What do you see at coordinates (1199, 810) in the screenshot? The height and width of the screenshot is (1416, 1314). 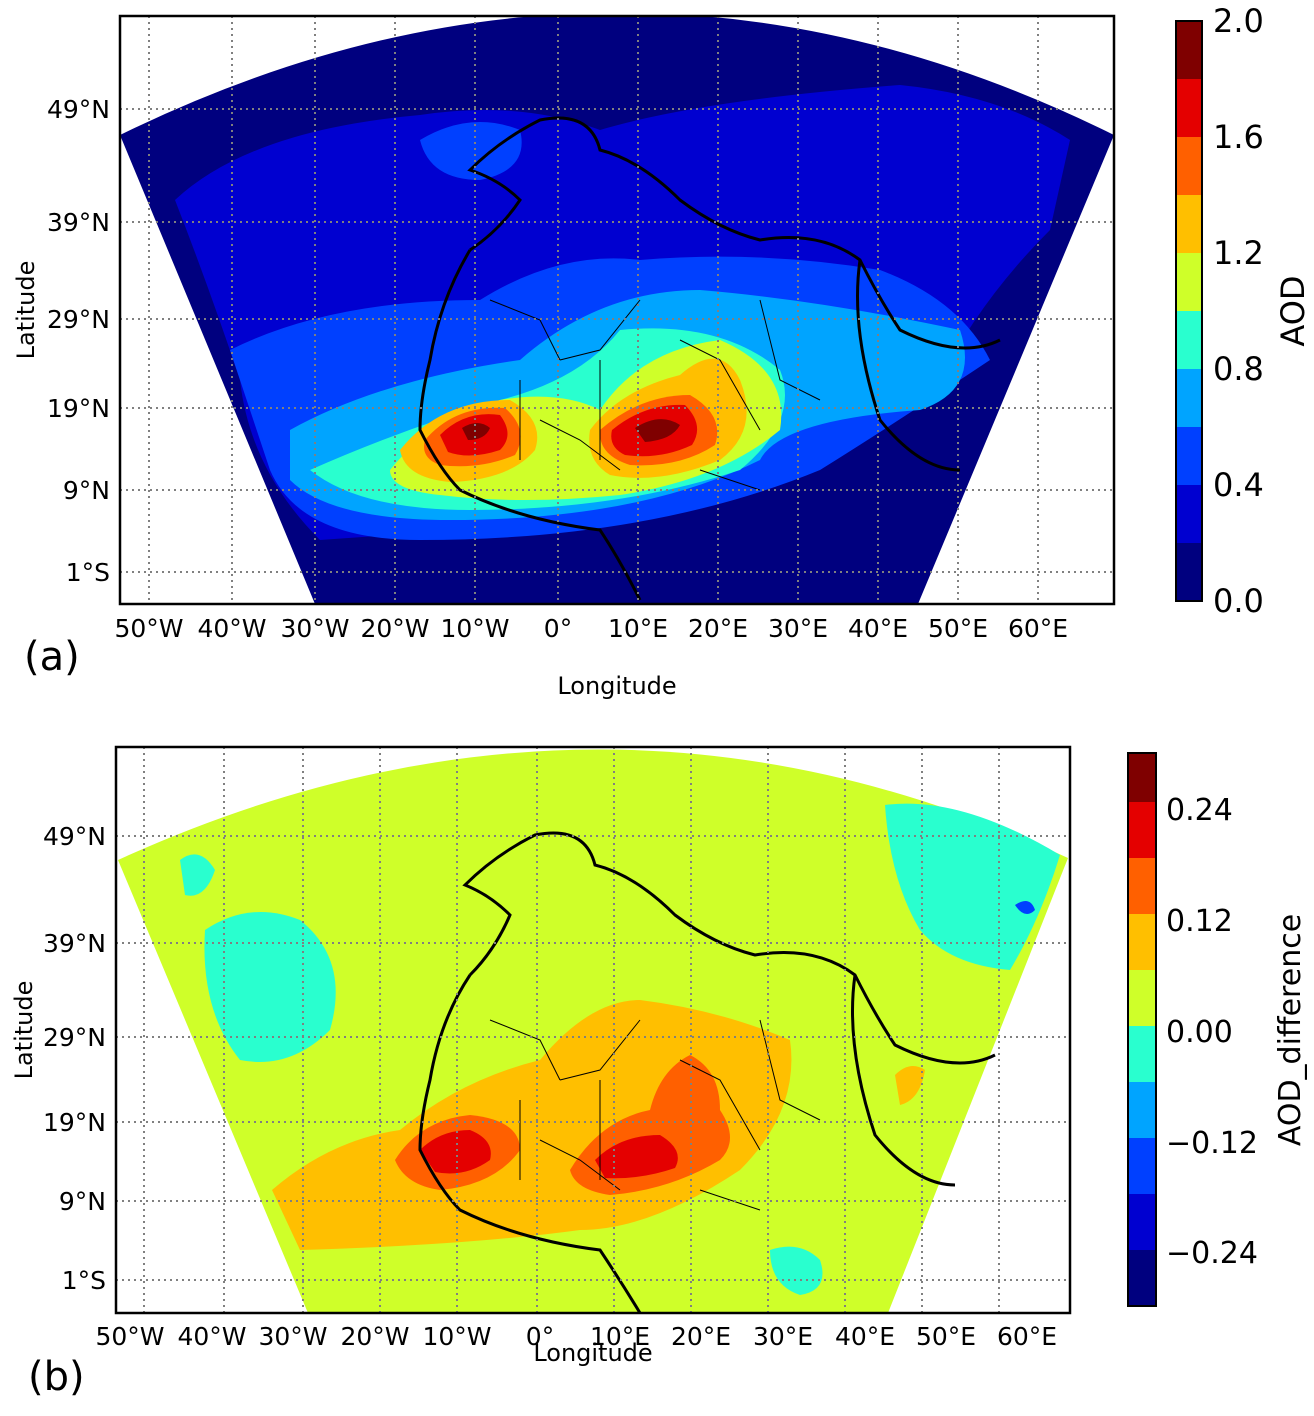 I see `panel-b-colorbar-tick: 0.24` at bounding box center [1199, 810].